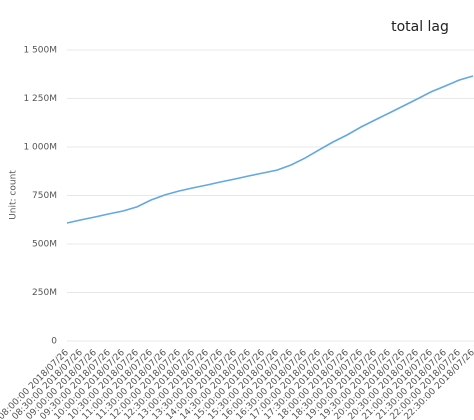 The image size is (474, 420). I want to click on y-tick-label: 1 000M, so click(40, 148).